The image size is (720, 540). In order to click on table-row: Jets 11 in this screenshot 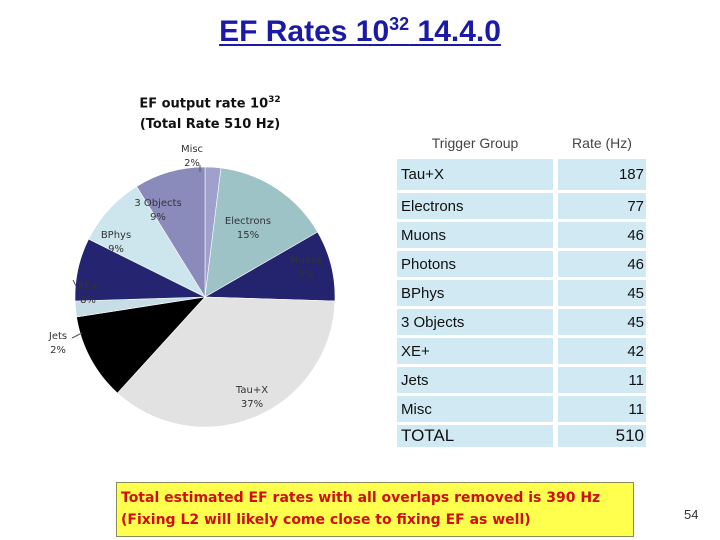, I will do `click(521, 381)`.